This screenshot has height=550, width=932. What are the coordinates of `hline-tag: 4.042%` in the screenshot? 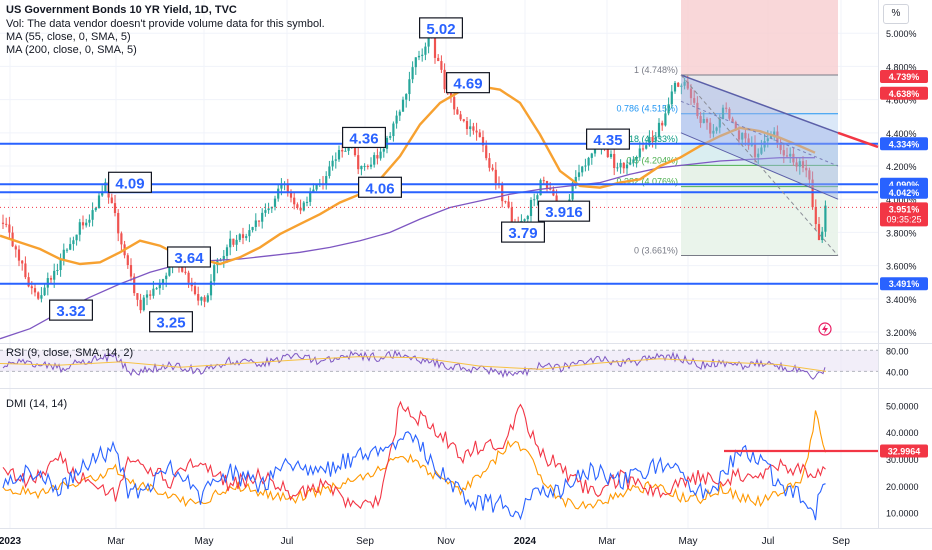 It's located at (904, 193).